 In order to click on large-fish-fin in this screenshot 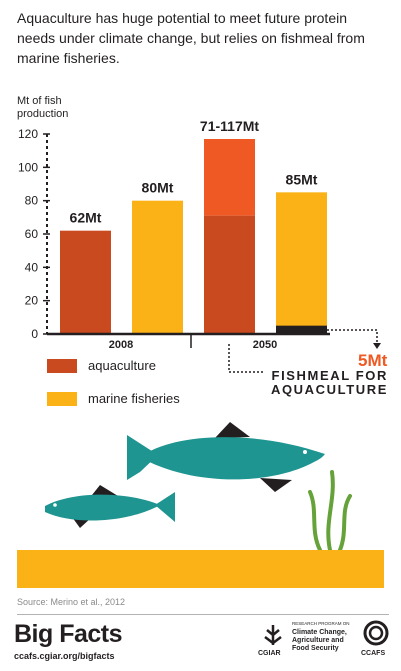, I will do `click(276, 485)`.